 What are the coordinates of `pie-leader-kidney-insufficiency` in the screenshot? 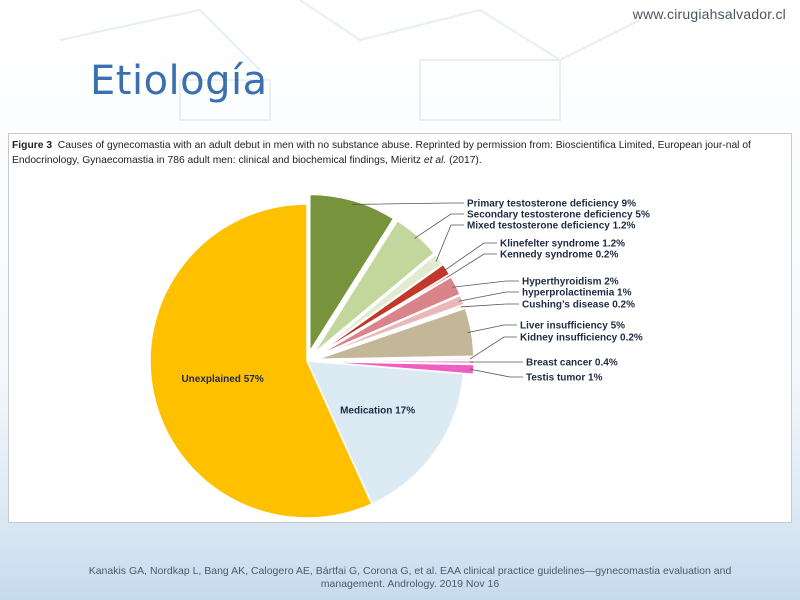 It's located at (493, 348).